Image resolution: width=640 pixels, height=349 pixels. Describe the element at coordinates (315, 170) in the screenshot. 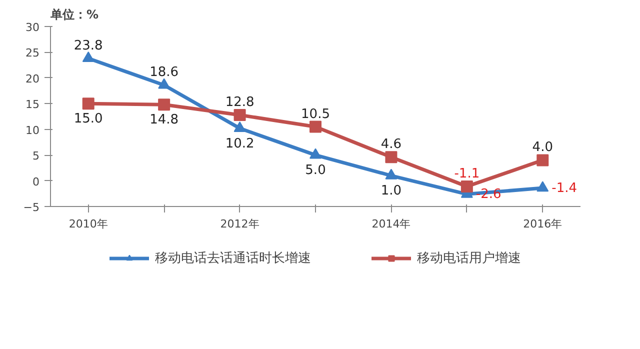

I see `data-label: 5.0` at that location.